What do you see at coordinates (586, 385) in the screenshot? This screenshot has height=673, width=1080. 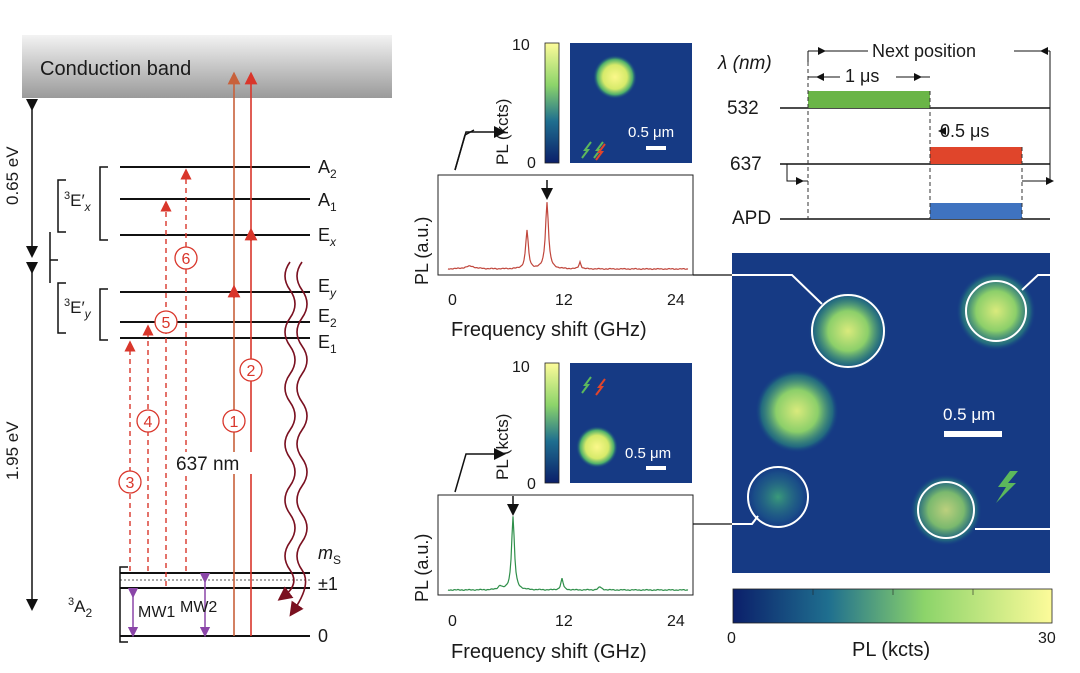 I see `lightning-icon-bottom` at bounding box center [586, 385].